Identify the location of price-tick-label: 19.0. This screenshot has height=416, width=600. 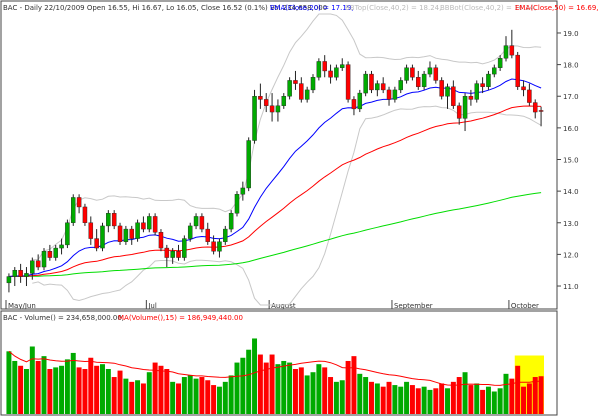
(571, 34).